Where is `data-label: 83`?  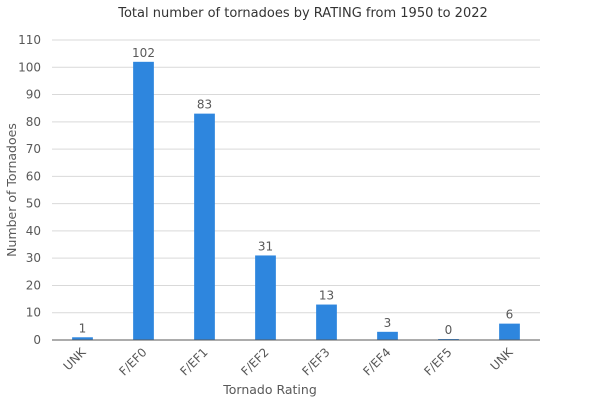 data-label: 83 is located at coordinates (204, 105).